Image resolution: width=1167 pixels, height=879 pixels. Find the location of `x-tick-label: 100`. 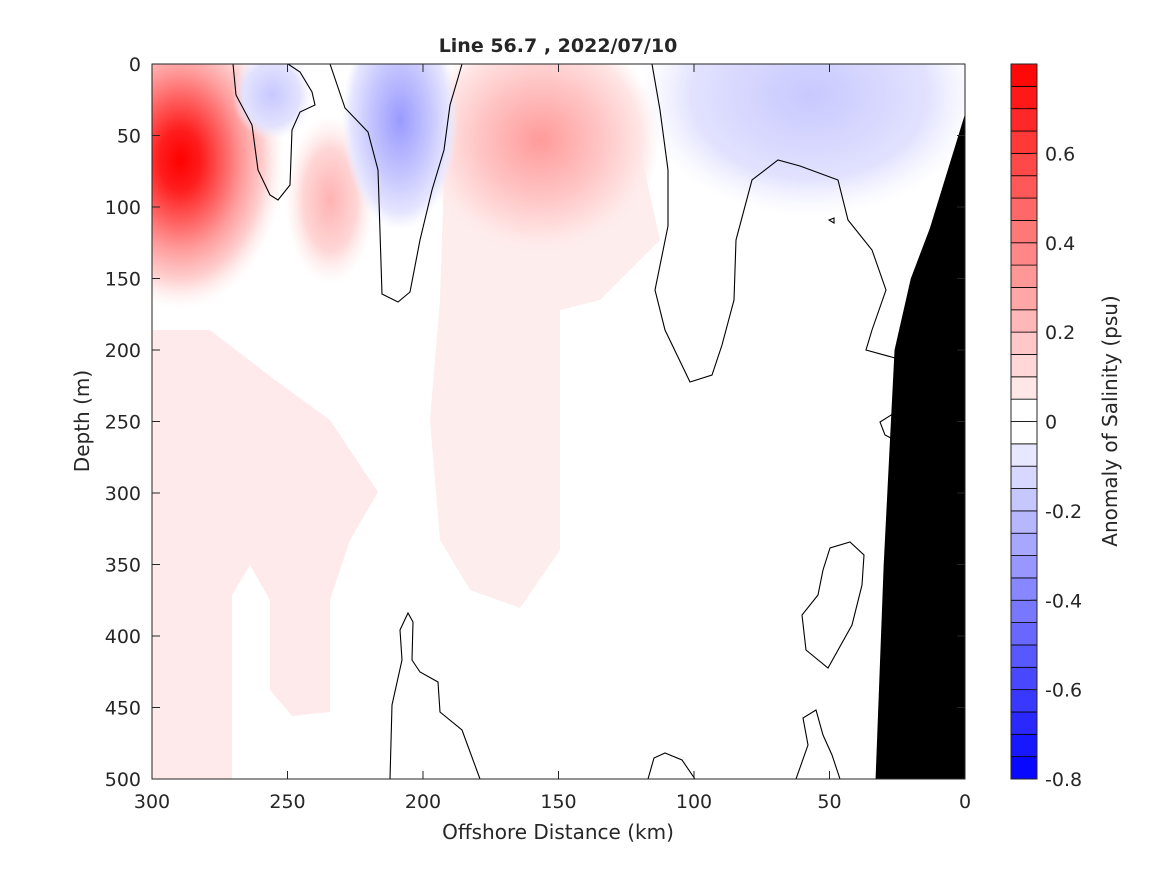

x-tick-label: 100 is located at coordinates (694, 802).